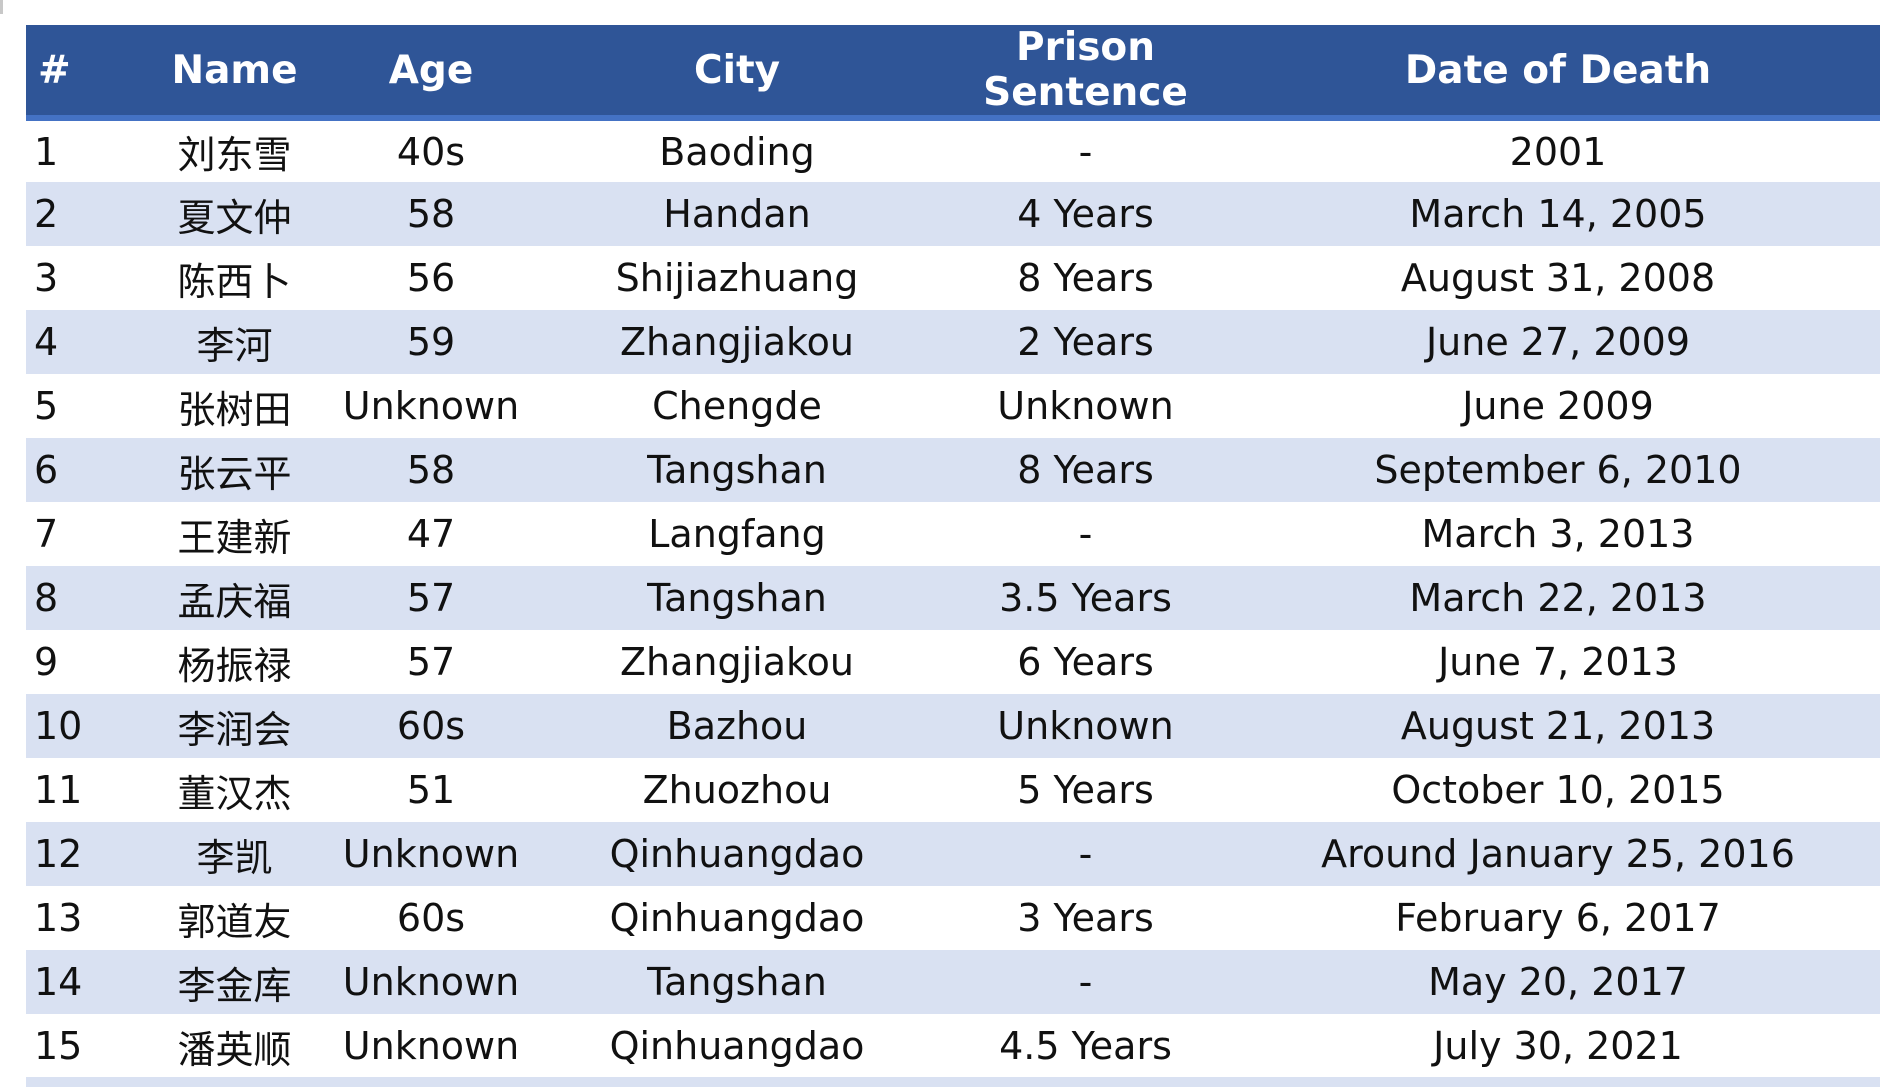  Describe the element at coordinates (737, 214) in the screenshot. I see `cell-city: Handan` at that location.